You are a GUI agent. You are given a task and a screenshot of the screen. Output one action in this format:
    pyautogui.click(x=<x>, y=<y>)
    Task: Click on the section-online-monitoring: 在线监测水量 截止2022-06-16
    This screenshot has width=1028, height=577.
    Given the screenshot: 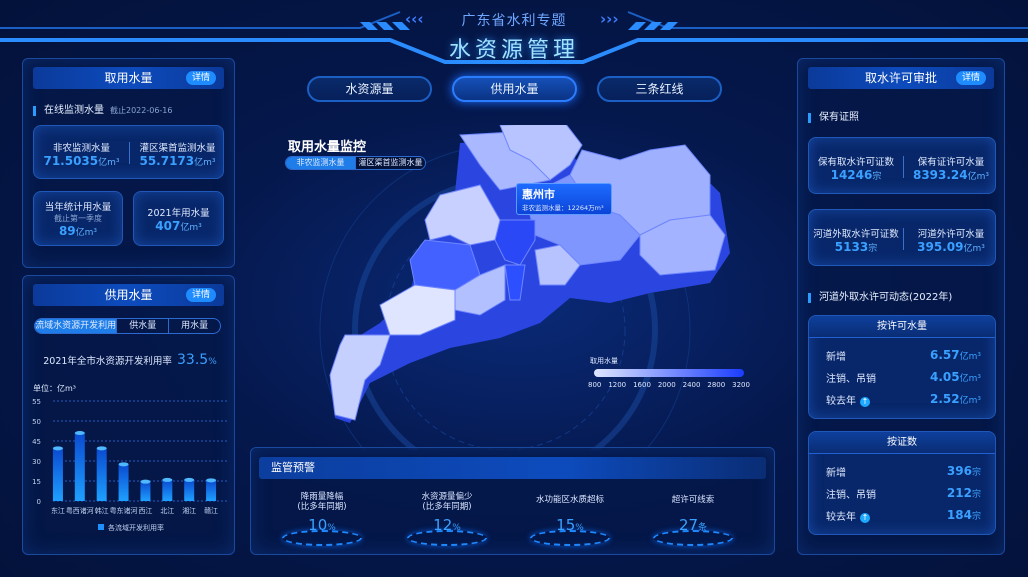 What is the action you would take?
    pyautogui.click(x=103, y=111)
    